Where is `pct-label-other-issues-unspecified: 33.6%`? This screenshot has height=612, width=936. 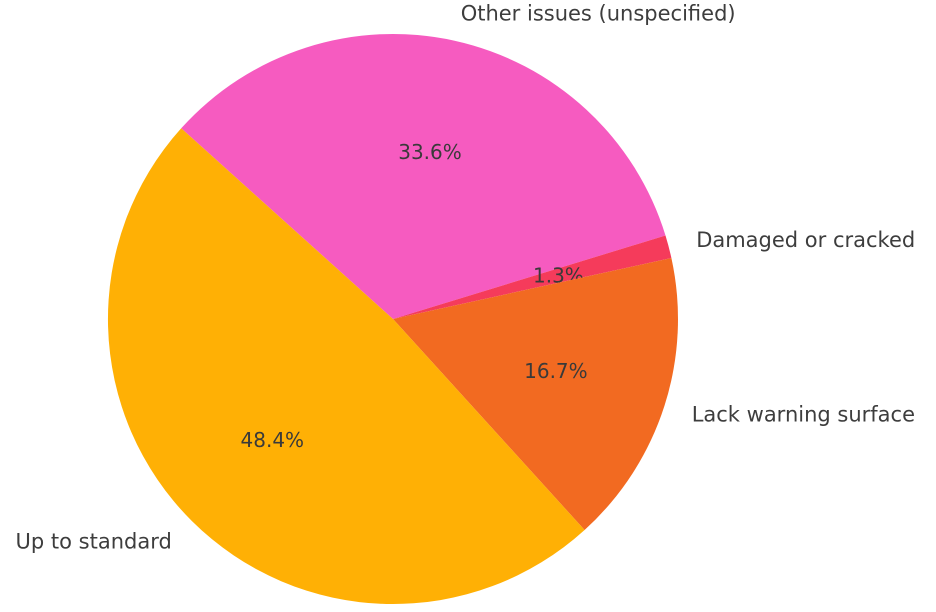
pct-label-other-issues-unspecified: 33.6% is located at coordinates (430, 152).